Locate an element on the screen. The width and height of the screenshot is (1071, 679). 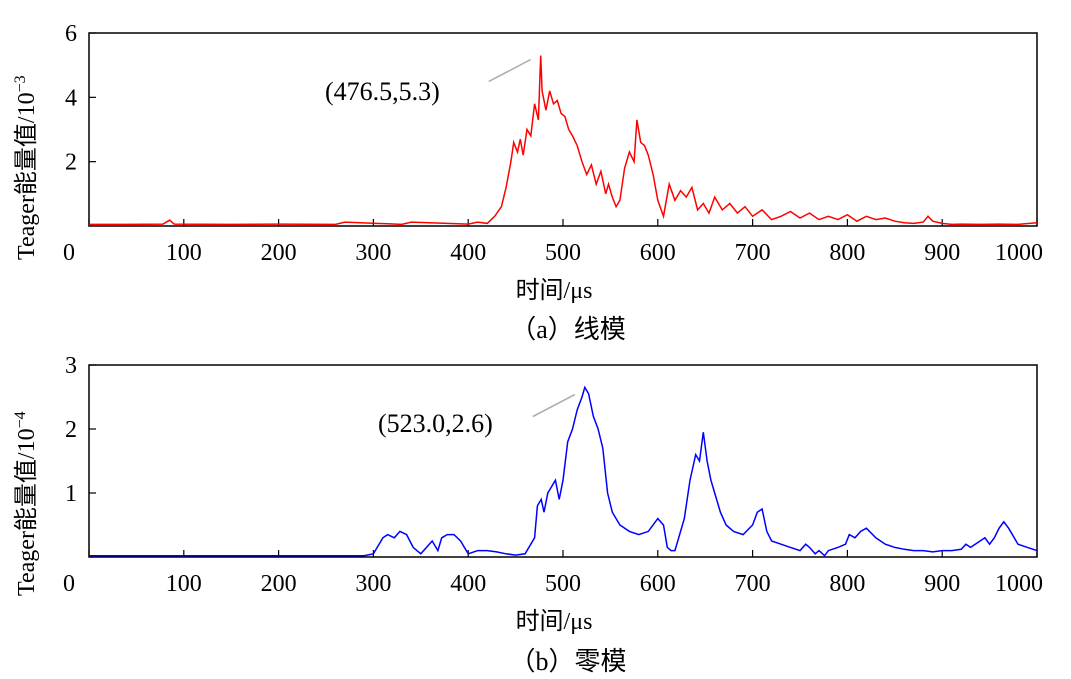
y-axis-label-a-text: Teager能量值/10 is located at coordinates (26, 176).